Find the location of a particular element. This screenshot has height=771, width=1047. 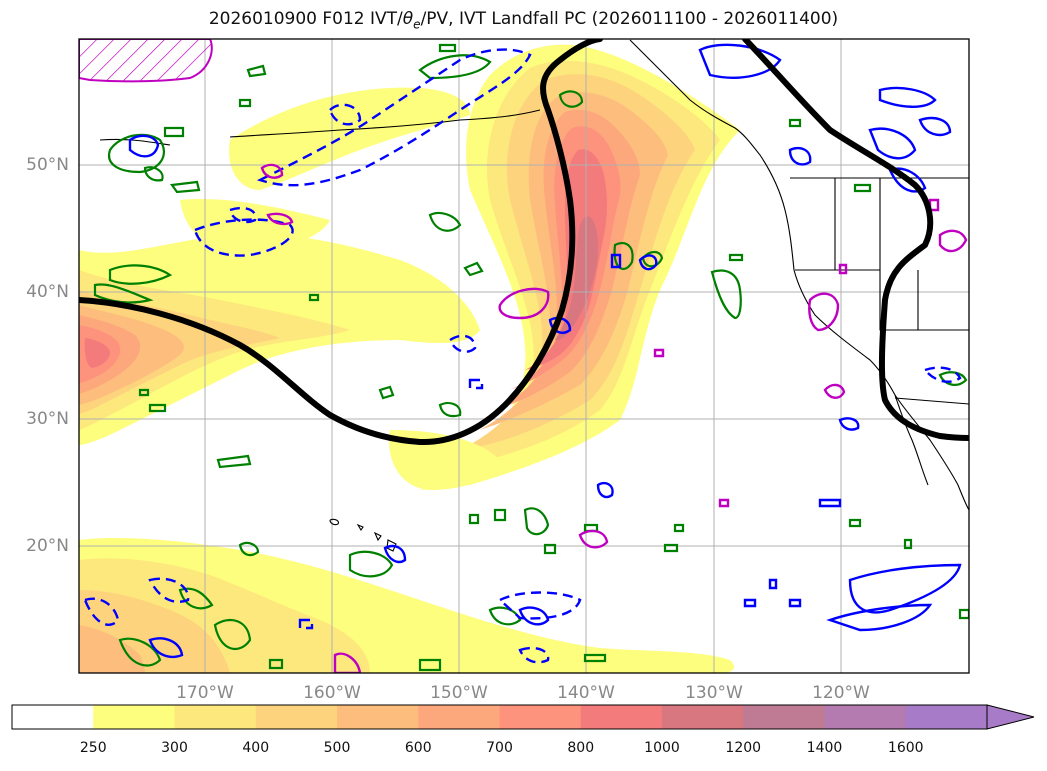

colorbar-tick-label: 1000 is located at coordinates (662, 748).